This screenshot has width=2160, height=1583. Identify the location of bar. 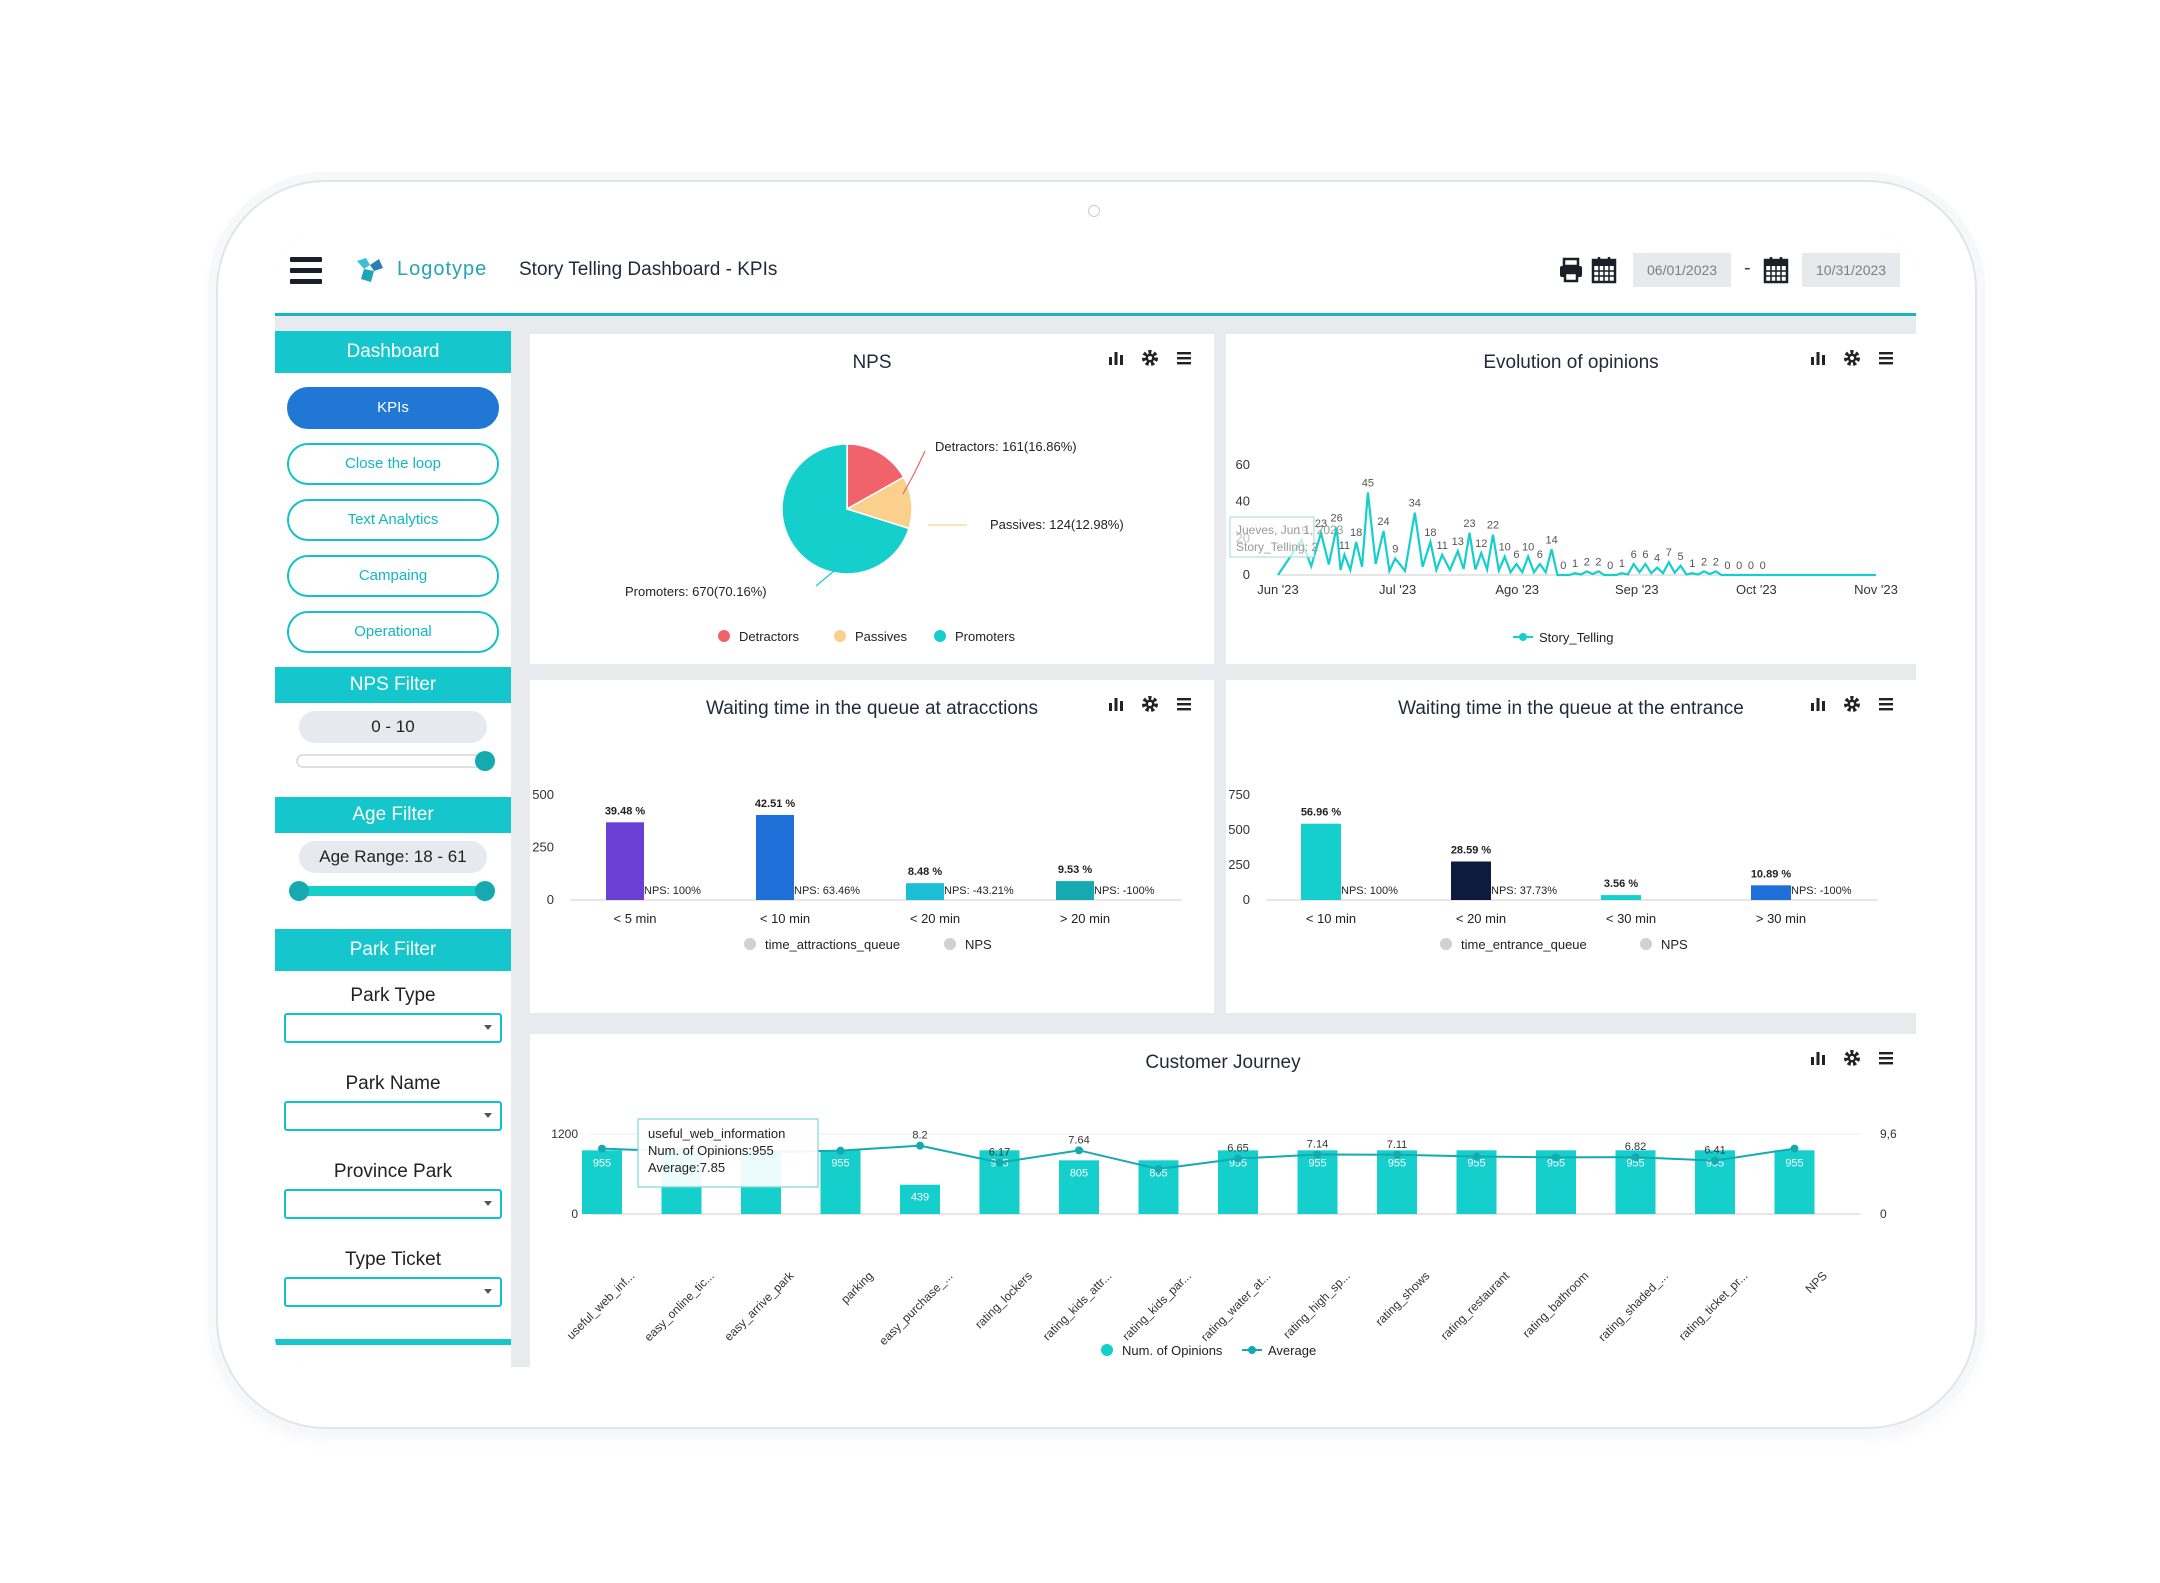
(775, 857).